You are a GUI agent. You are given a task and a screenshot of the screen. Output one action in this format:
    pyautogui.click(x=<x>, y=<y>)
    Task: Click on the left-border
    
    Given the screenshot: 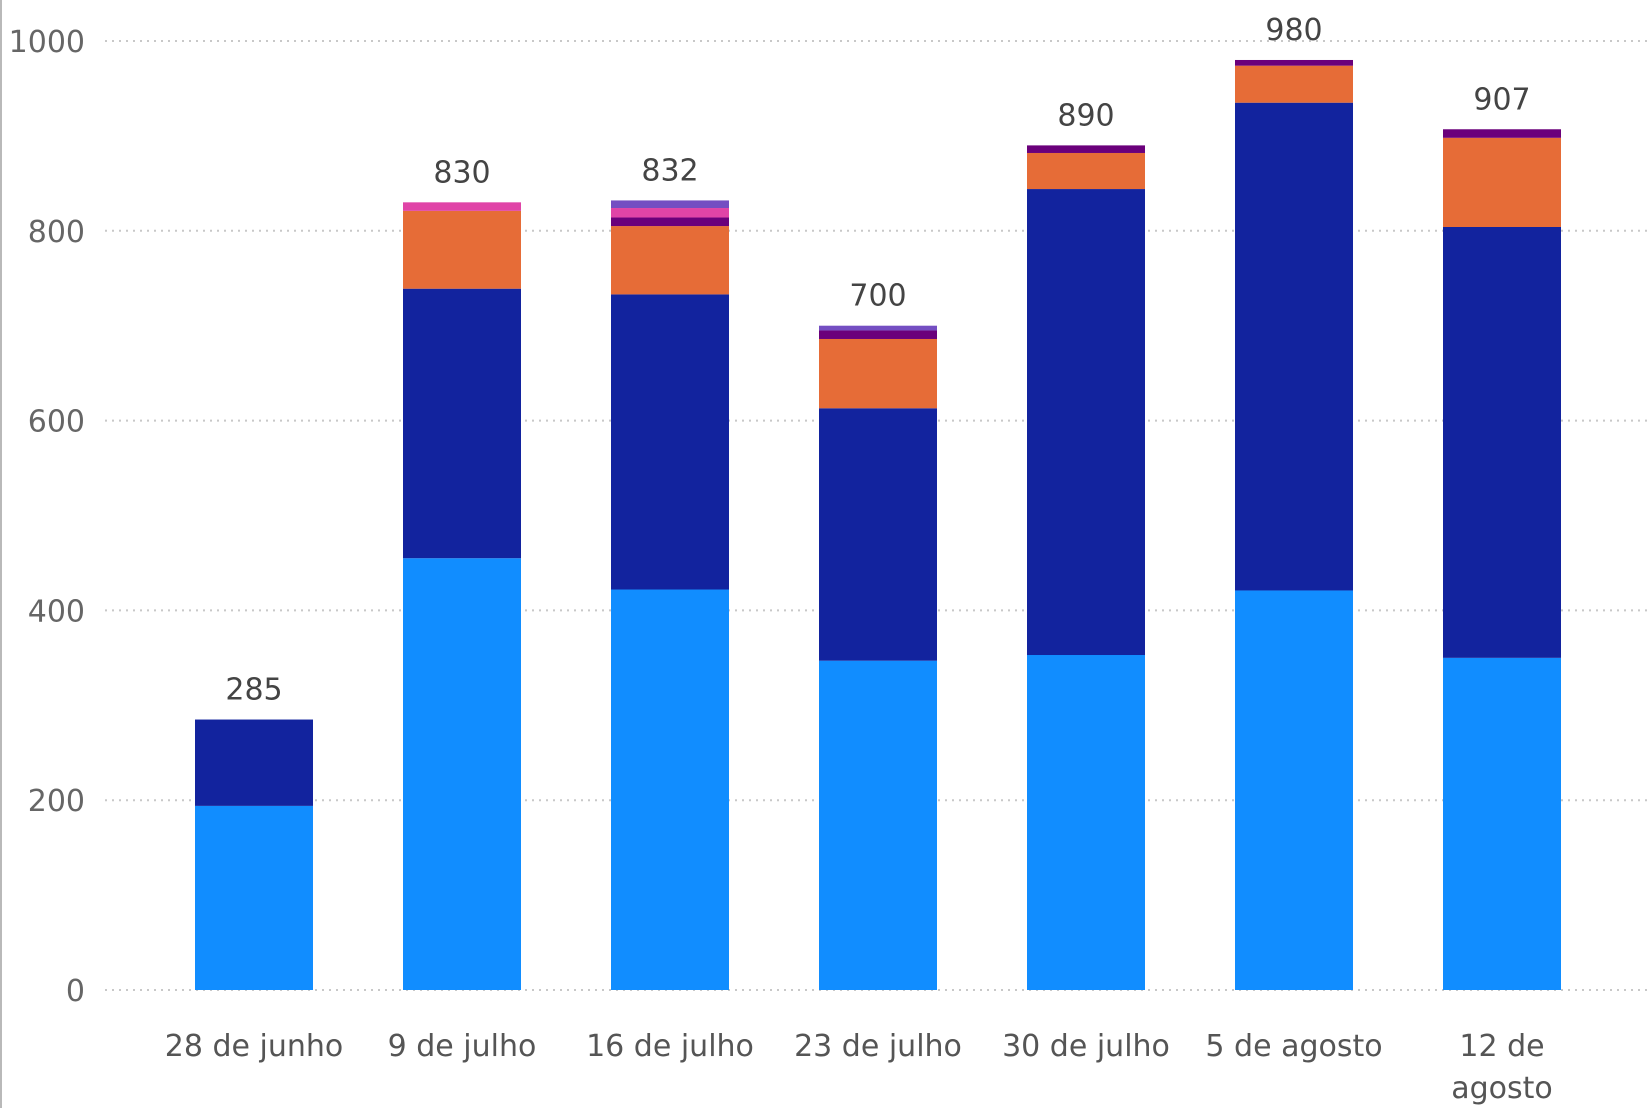 What is the action you would take?
    pyautogui.click(x=1, y=554)
    